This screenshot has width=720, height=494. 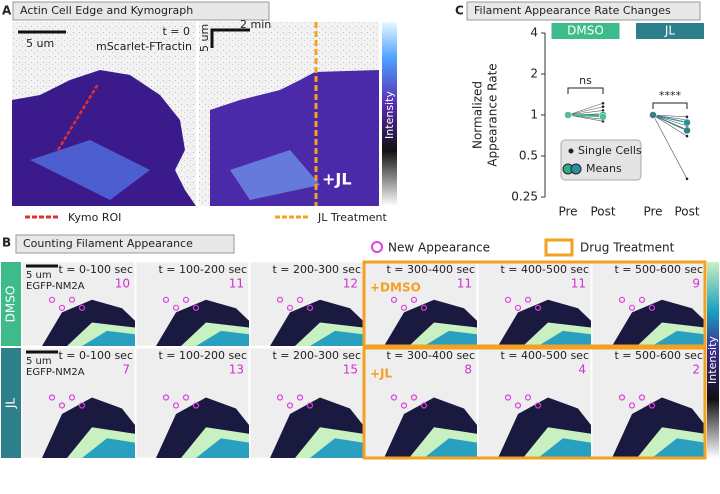 What do you see at coordinates (122, 284) in the screenshot?
I see `tile-count: 10` at bounding box center [122, 284].